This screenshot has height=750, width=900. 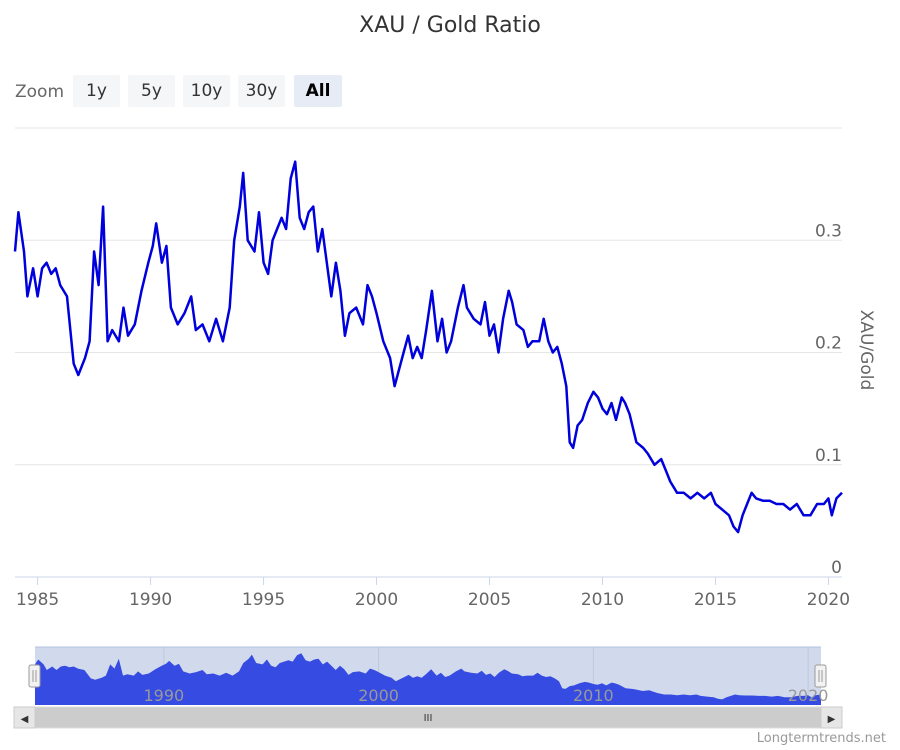 I want to click on handle-right-body, so click(x=820, y=676).